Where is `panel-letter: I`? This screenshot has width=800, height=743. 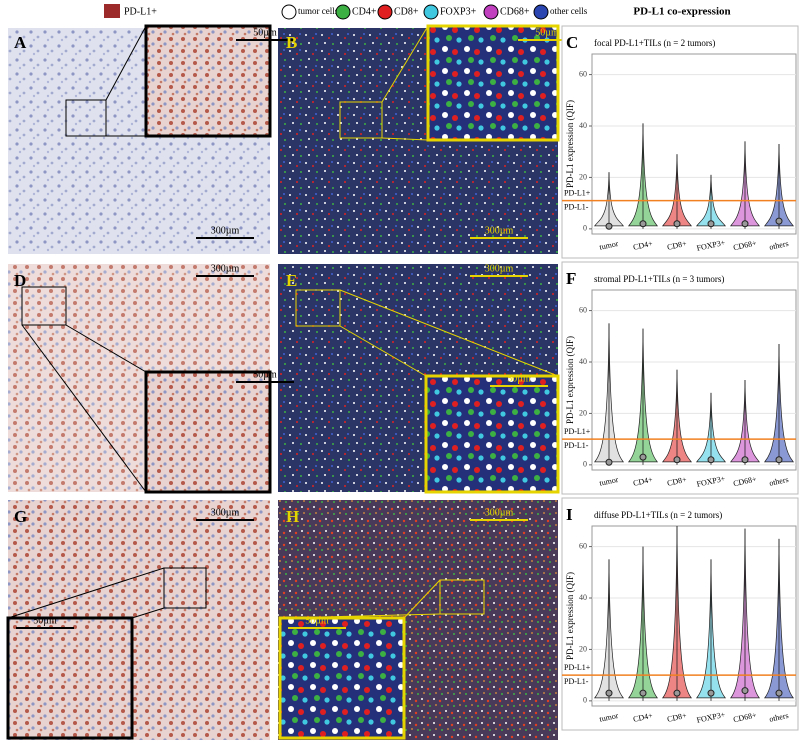
panel-letter: I is located at coordinates (569, 514).